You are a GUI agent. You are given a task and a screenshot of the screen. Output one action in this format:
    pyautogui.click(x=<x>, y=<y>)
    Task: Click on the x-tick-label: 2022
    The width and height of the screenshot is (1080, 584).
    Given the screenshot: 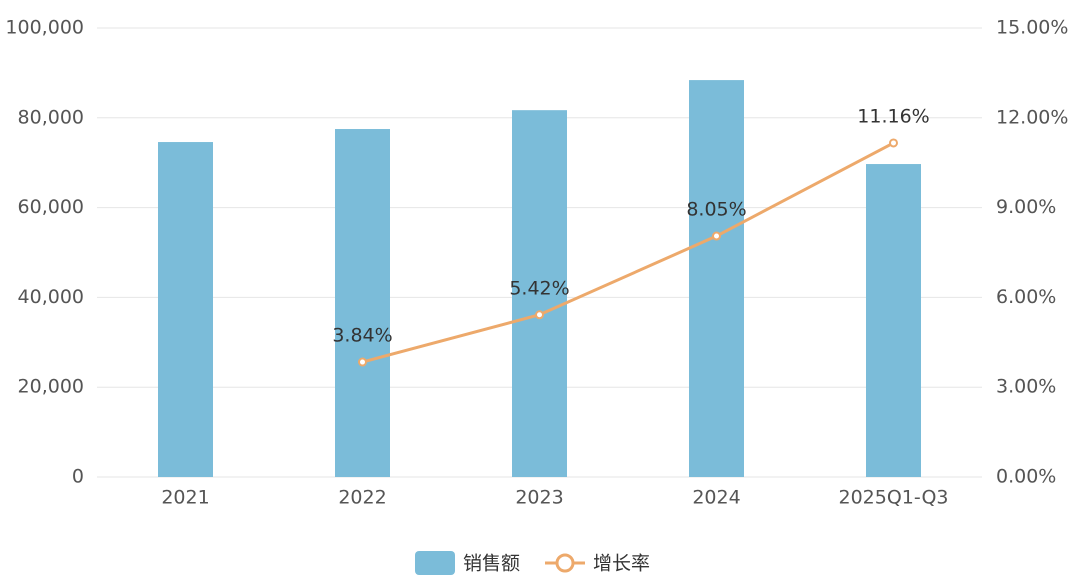 What is the action you would take?
    pyautogui.click(x=362, y=498)
    